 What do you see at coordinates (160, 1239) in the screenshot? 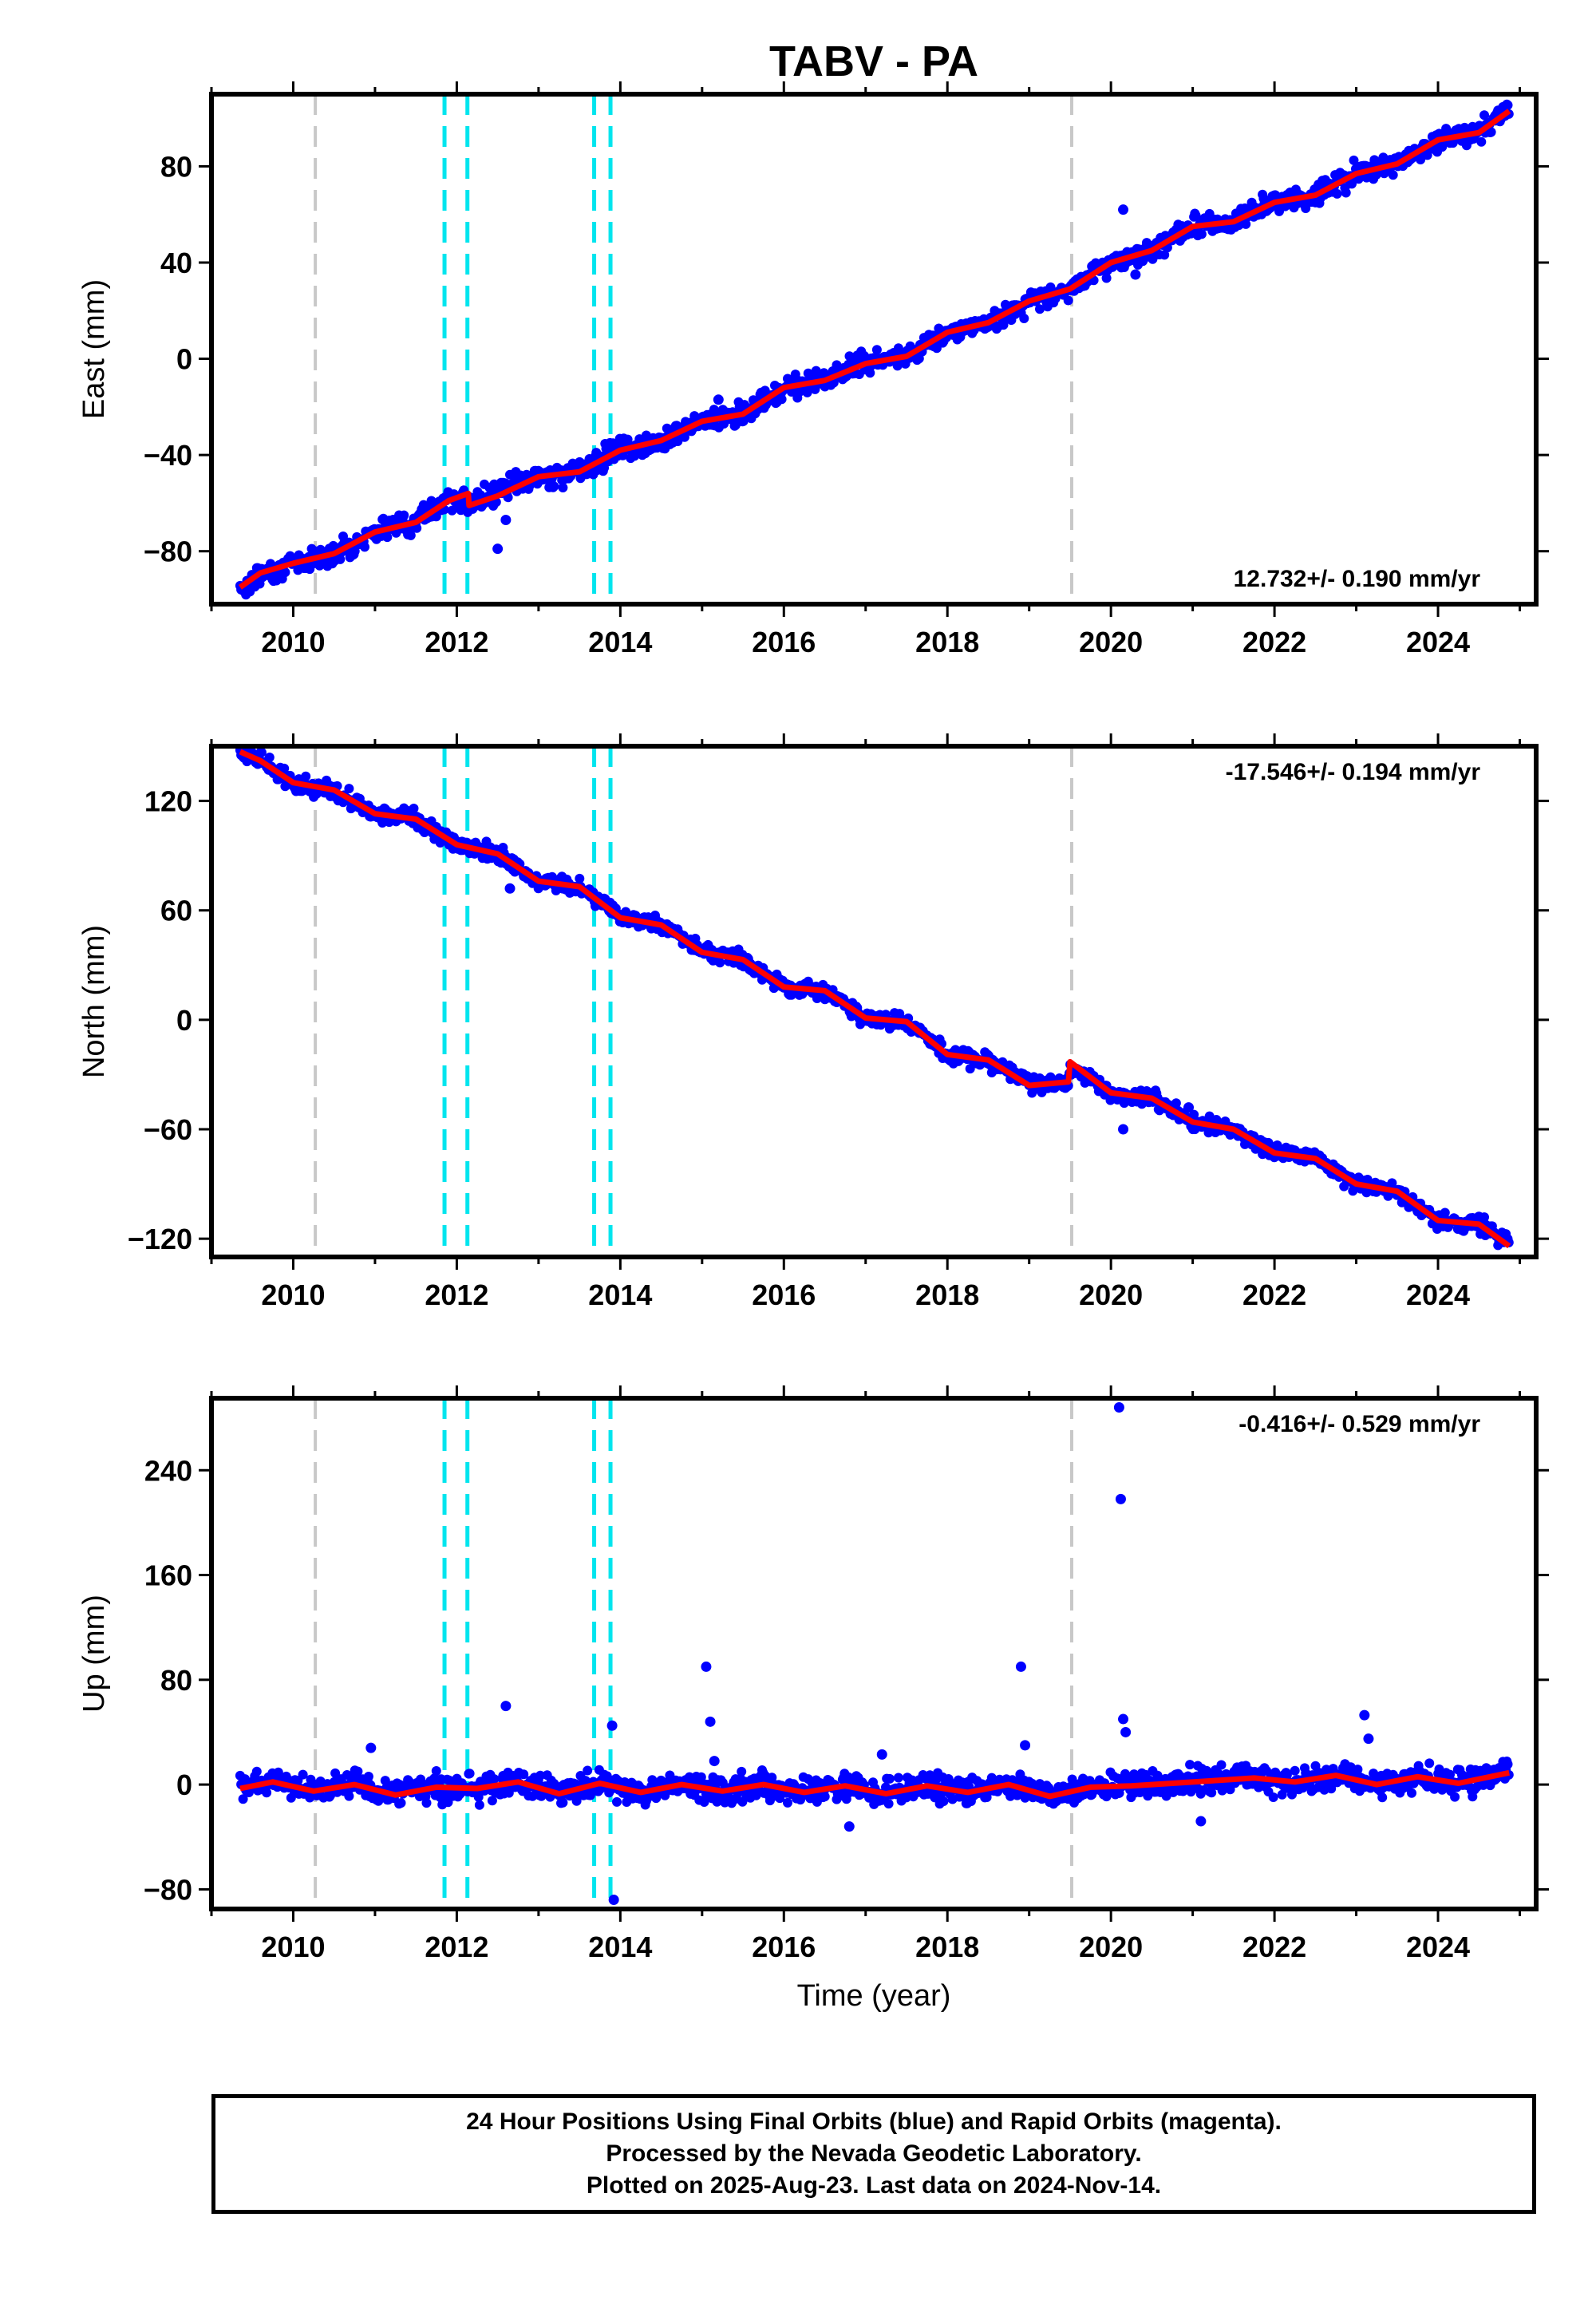
I see `y-tick-label: −120` at bounding box center [160, 1239].